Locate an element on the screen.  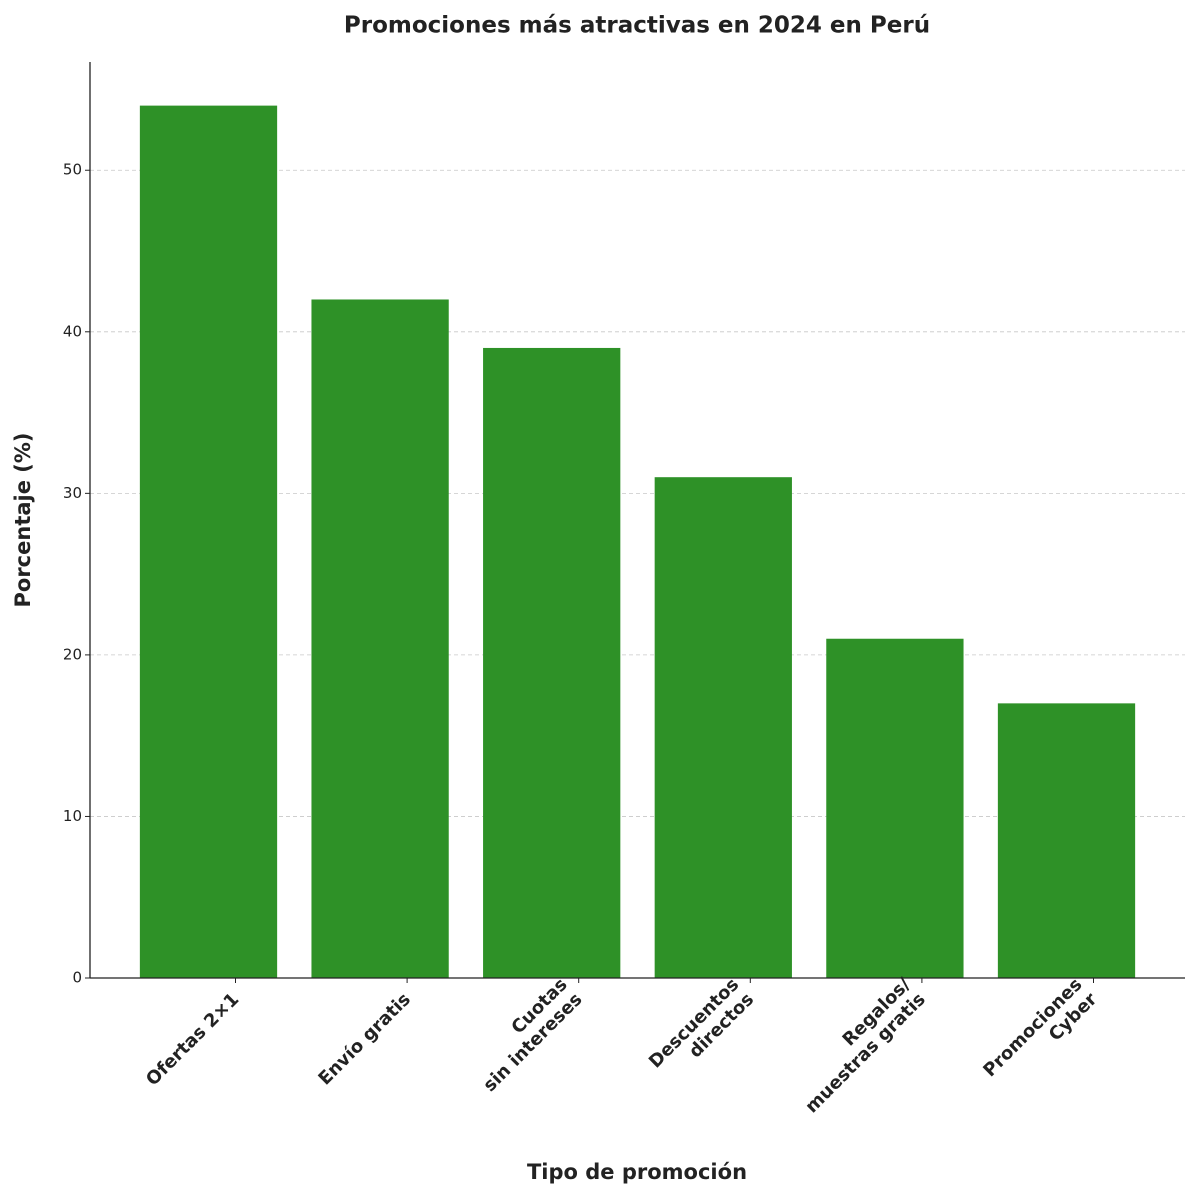
y-tick-label: 20 is located at coordinates (72, 654).